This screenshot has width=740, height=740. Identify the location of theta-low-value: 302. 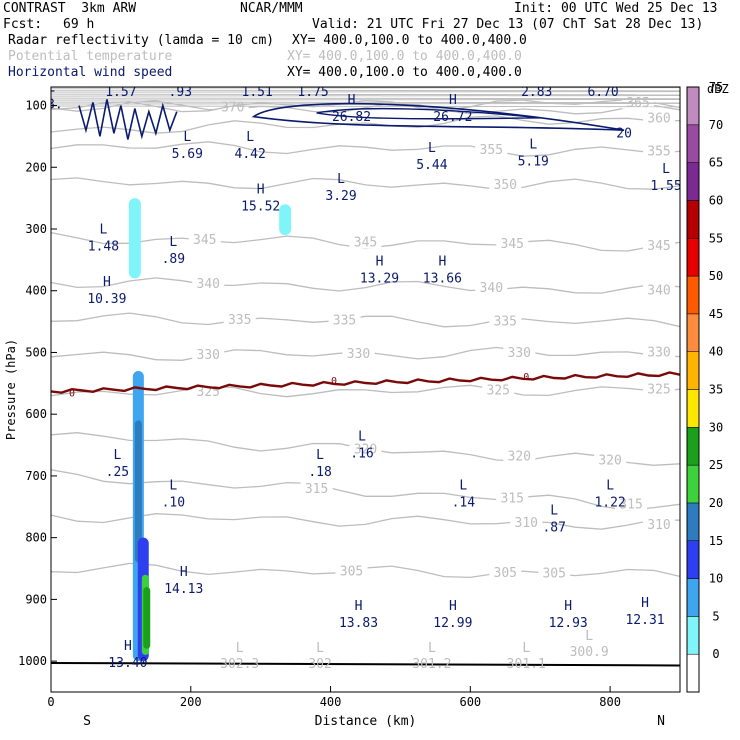
(319, 664).